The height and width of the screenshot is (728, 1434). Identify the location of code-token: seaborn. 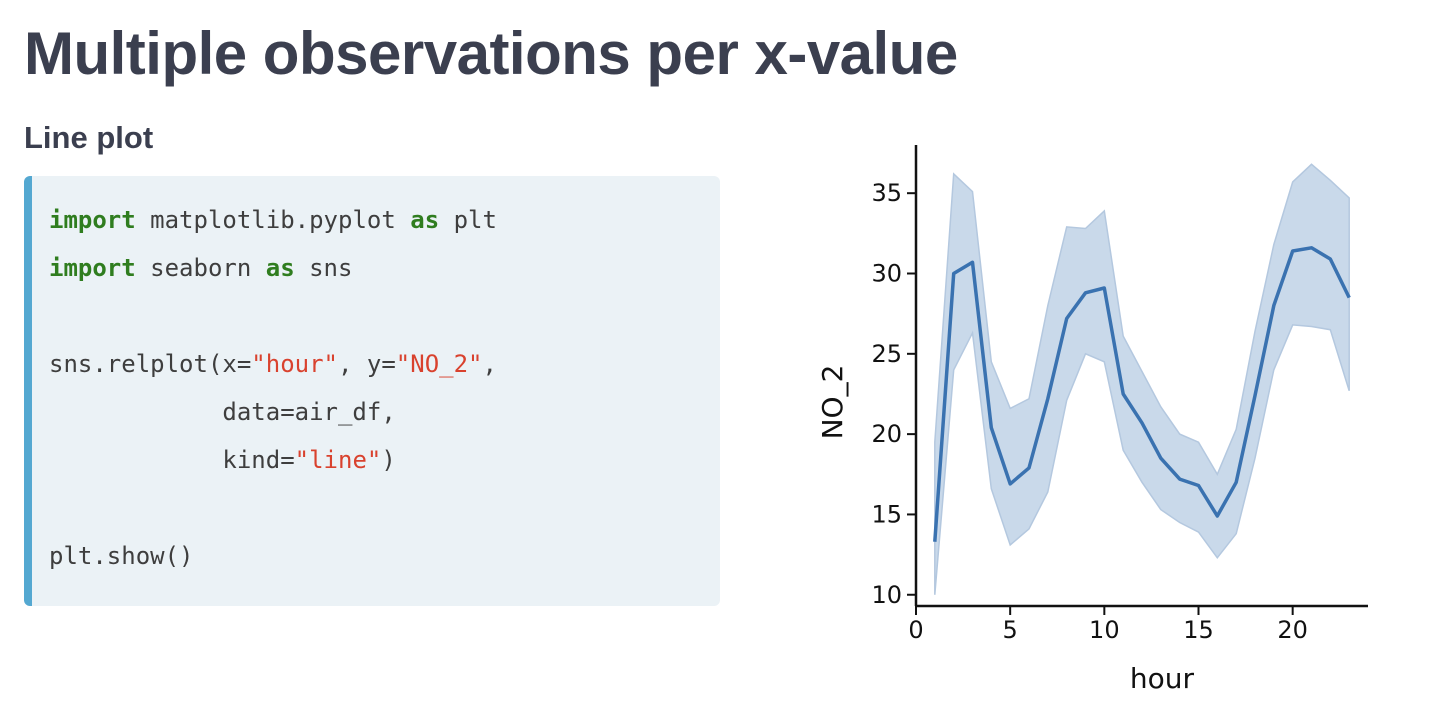
(200, 268).